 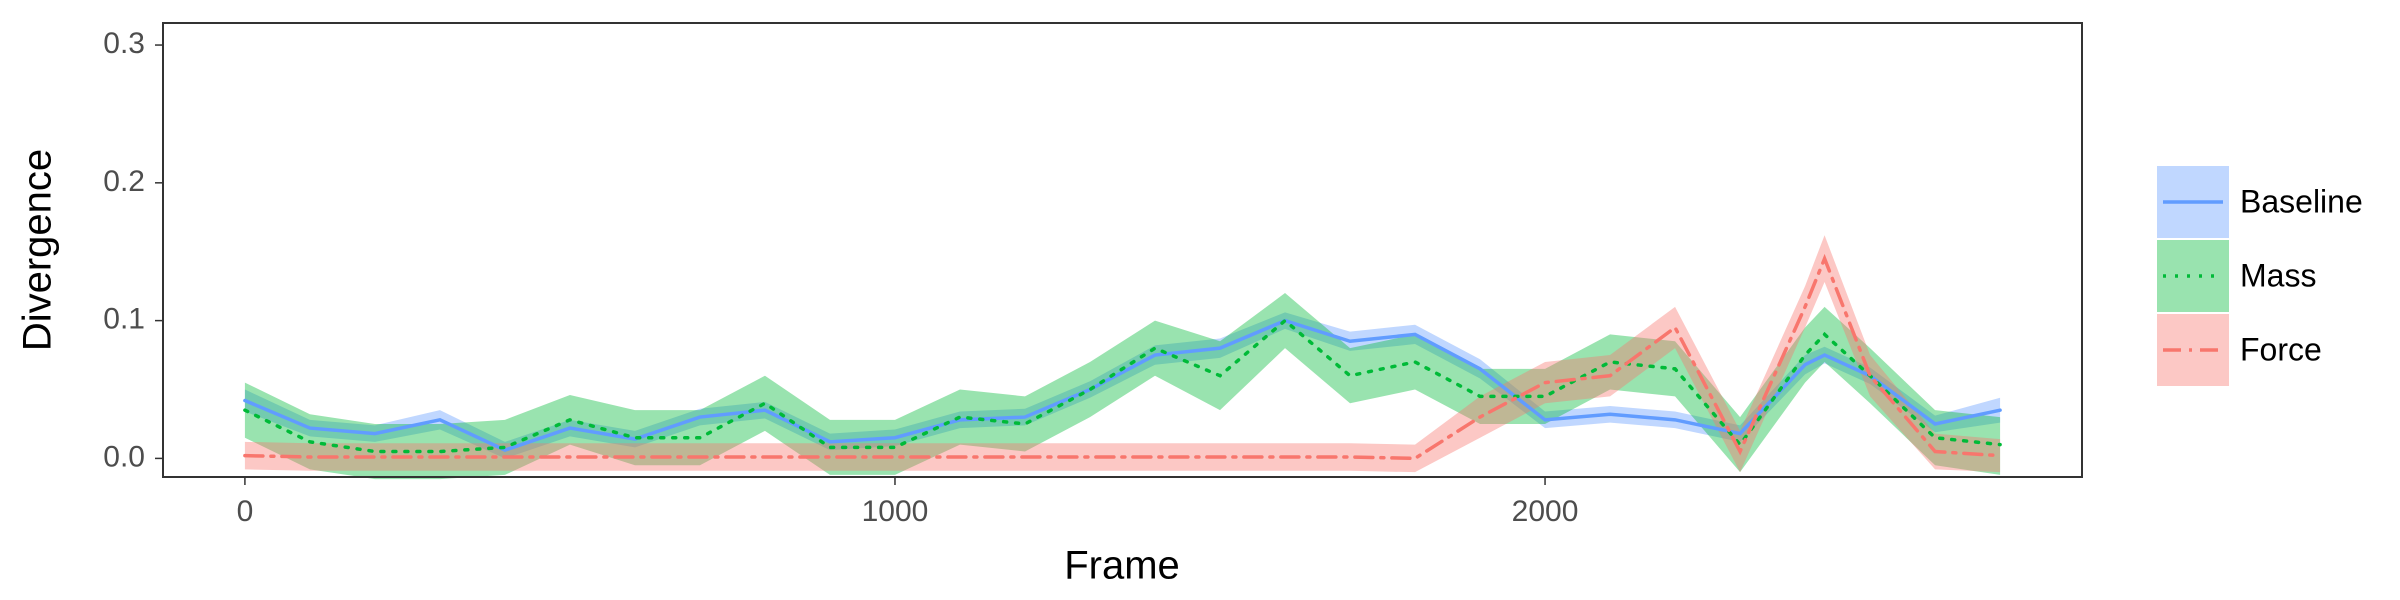 What do you see at coordinates (124, 319) in the screenshot?
I see `y-tick-label: 0.1` at bounding box center [124, 319].